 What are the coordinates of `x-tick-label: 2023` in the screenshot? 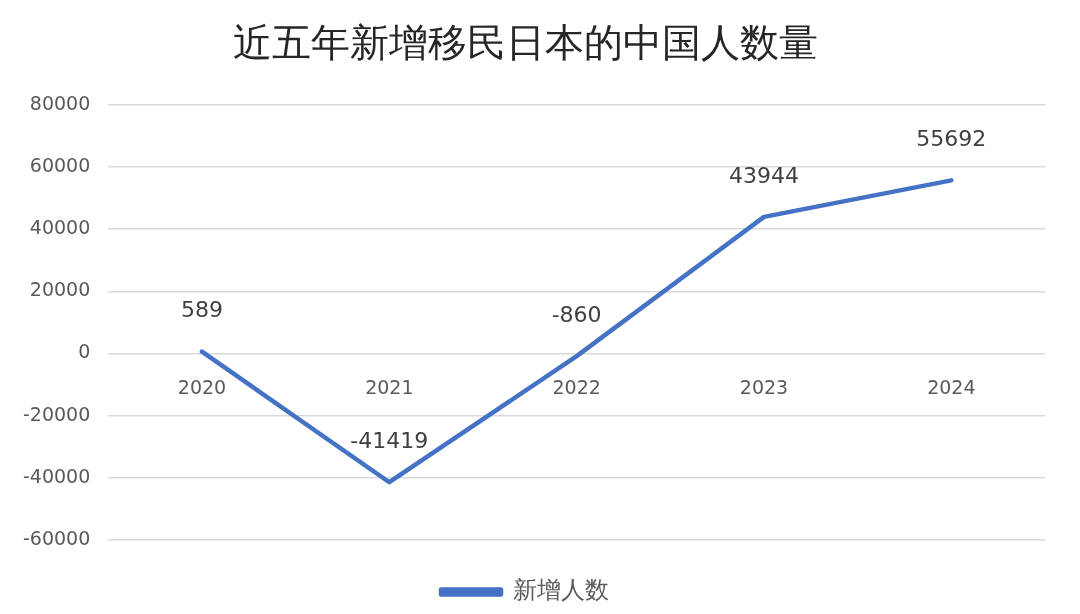 It's located at (764, 386).